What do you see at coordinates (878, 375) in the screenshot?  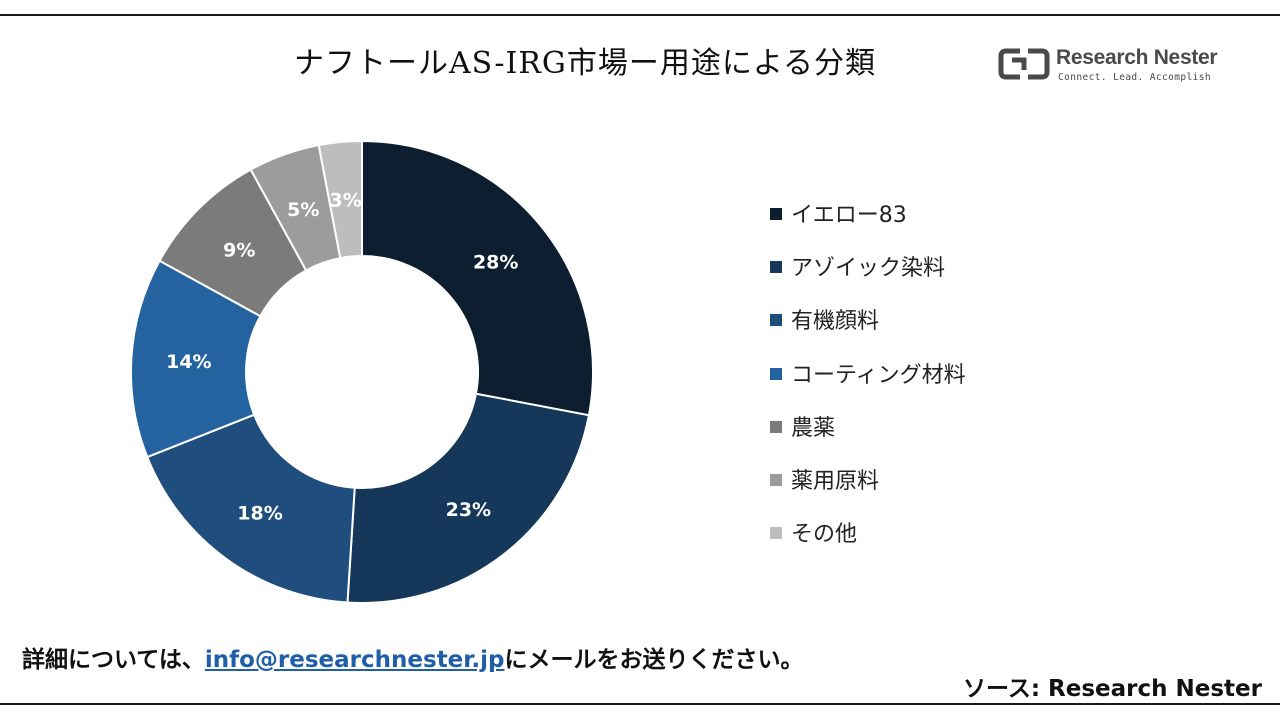 I see `legend-label-3: コーティング材料` at bounding box center [878, 375].